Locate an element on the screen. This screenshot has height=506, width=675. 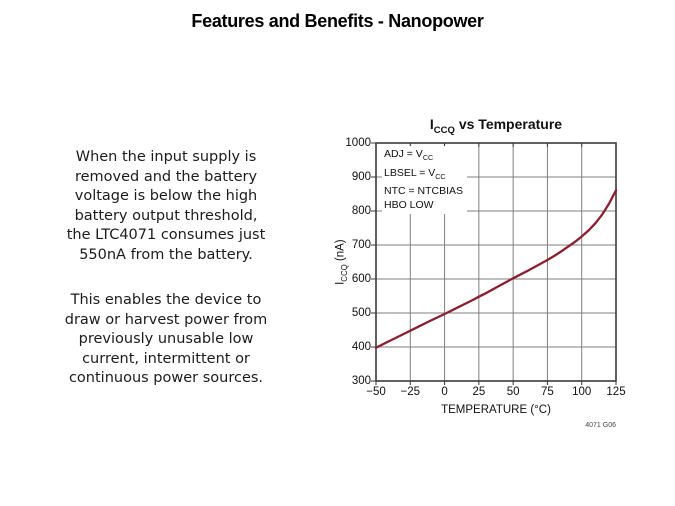
x-tick-label: −50 is located at coordinates (376, 392).